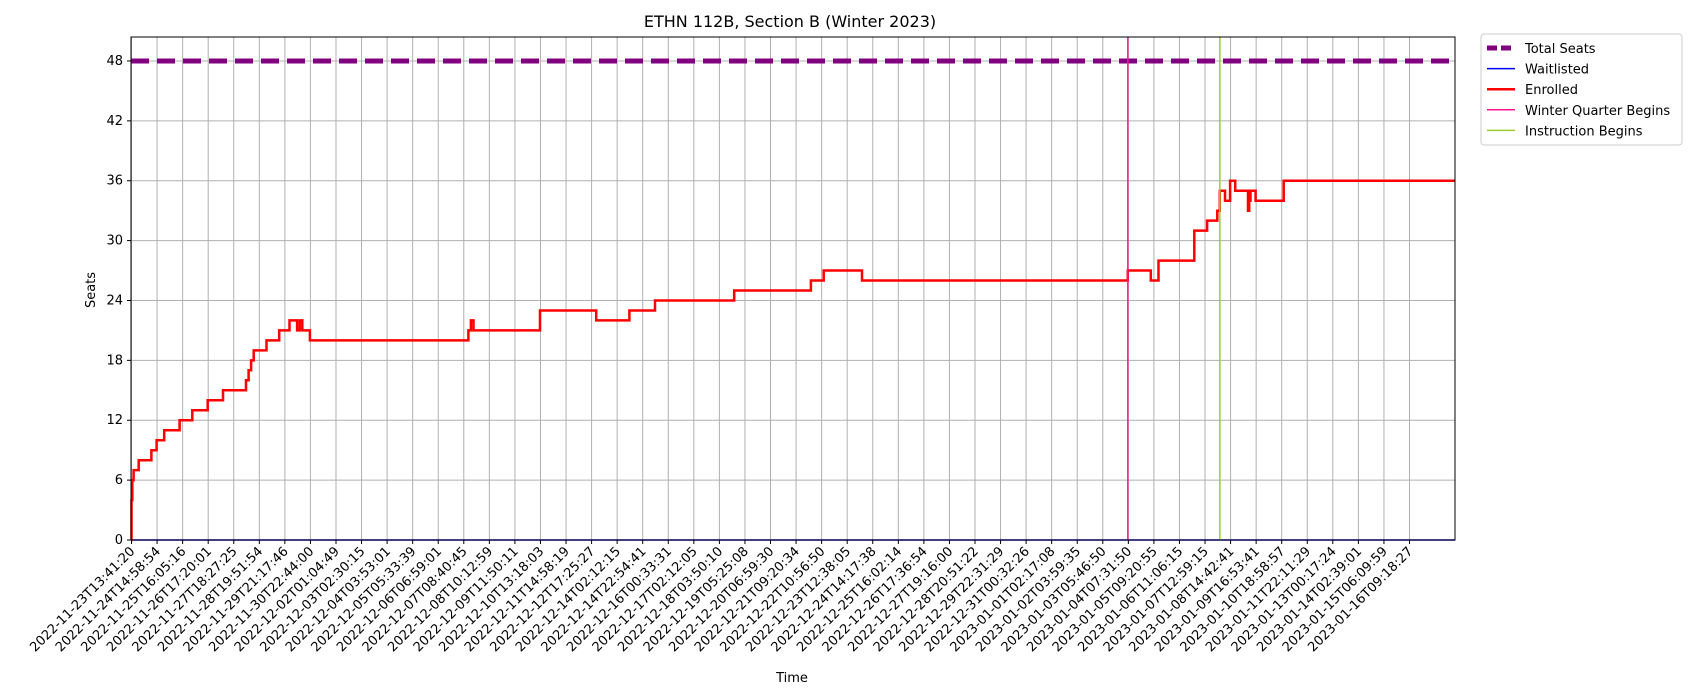 This screenshot has width=1700, height=700. What do you see at coordinates (1597, 111) in the screenshot?
I see `legend-label: Winter Quarter Begins` at bounding box center [1597, 111].